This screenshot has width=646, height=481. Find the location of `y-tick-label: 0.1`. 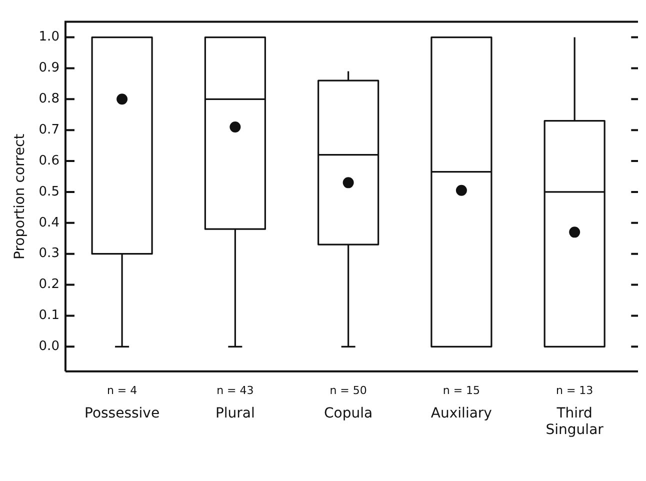

y-tick-label: 0.1 is located at coordinates (49, 316).